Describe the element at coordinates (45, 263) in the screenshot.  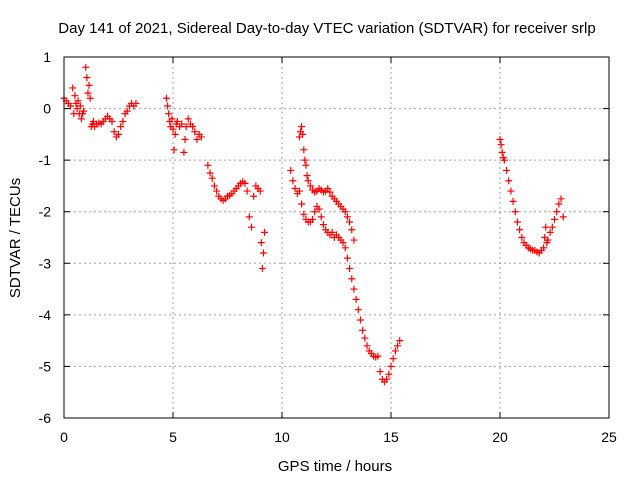
I see `y-tick-label: -3` at that location.